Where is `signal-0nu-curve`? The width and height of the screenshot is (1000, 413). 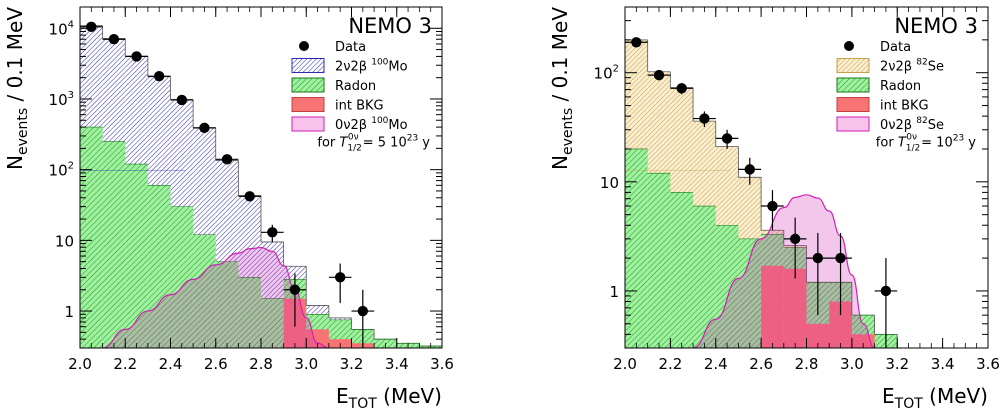 signal-0nu-curve is located at coordinates (215, 297).